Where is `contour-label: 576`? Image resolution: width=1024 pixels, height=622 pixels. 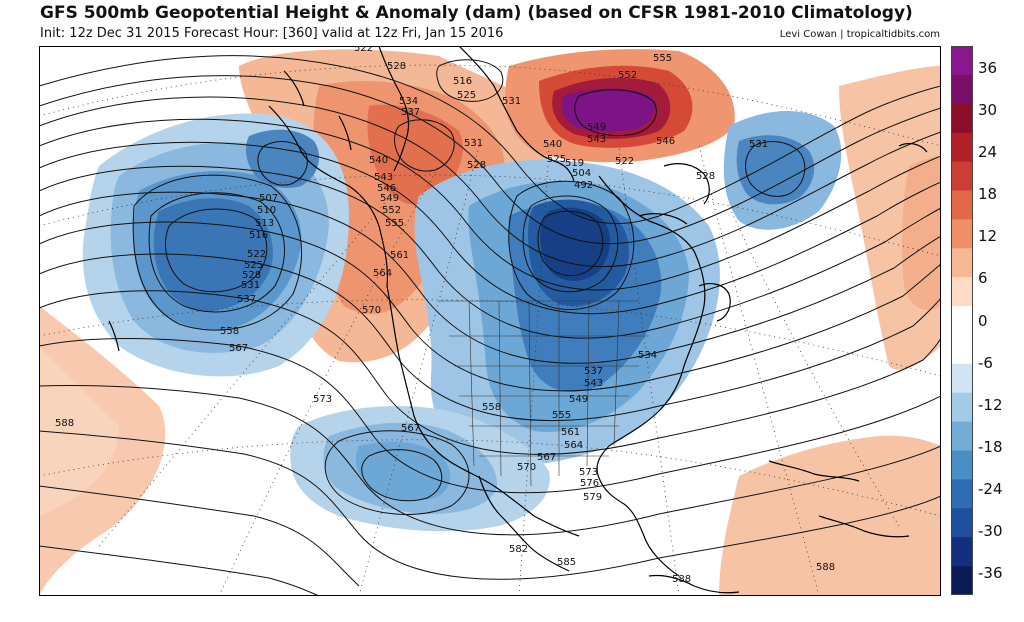
contour-label: 576 is located at coordinates (589, 483).